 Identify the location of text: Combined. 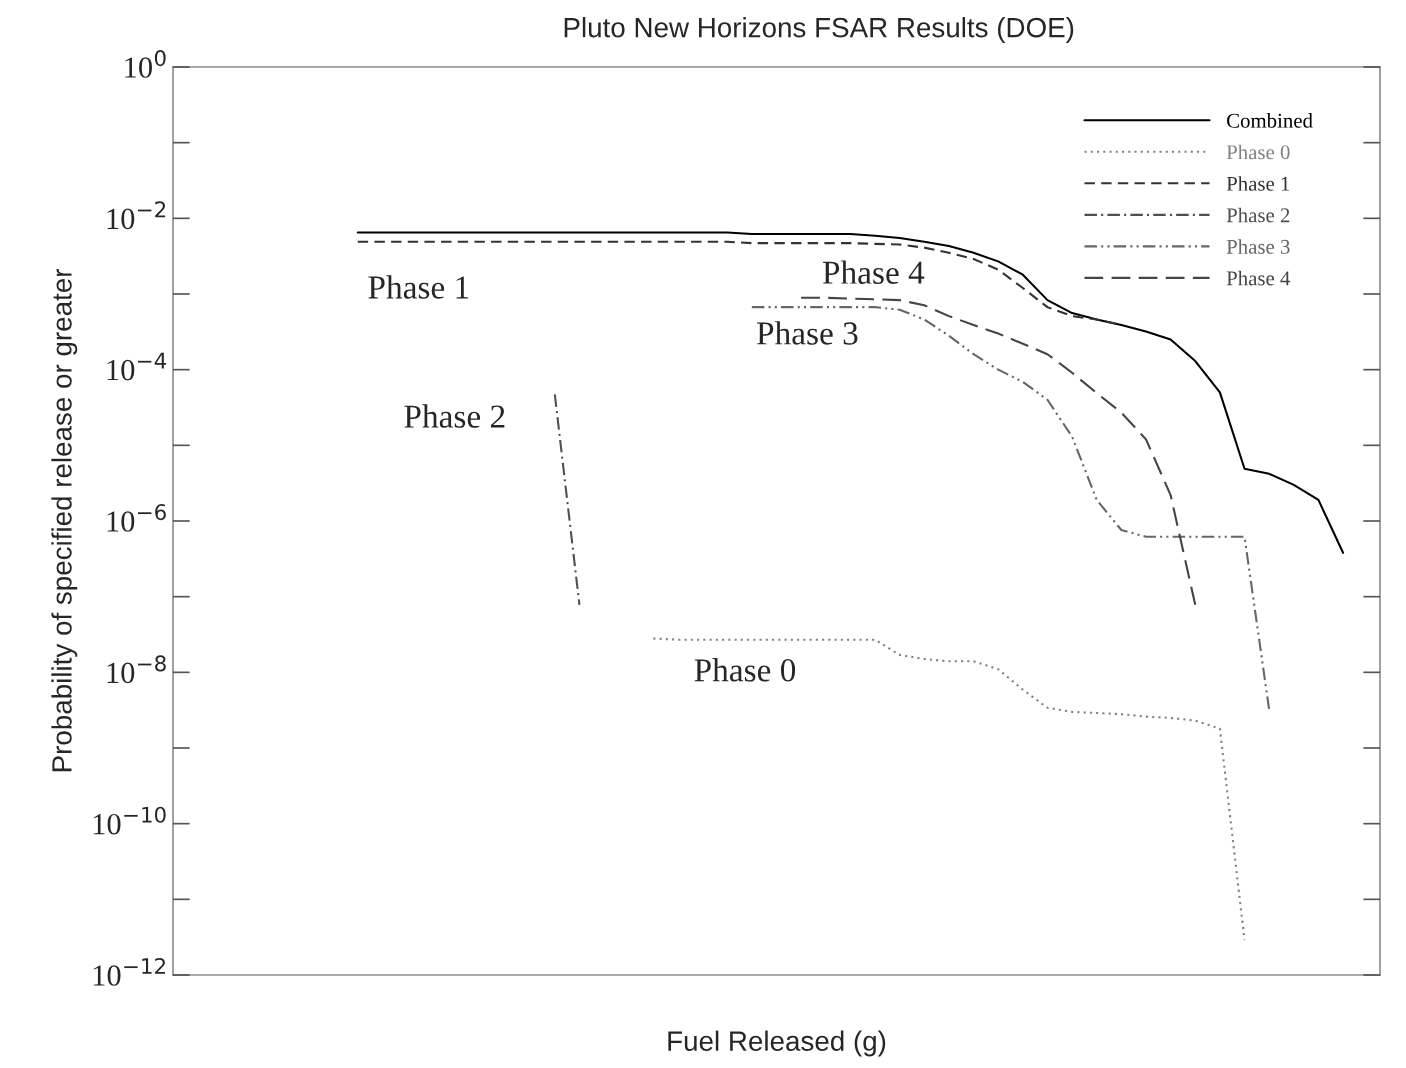
(1270, 120).